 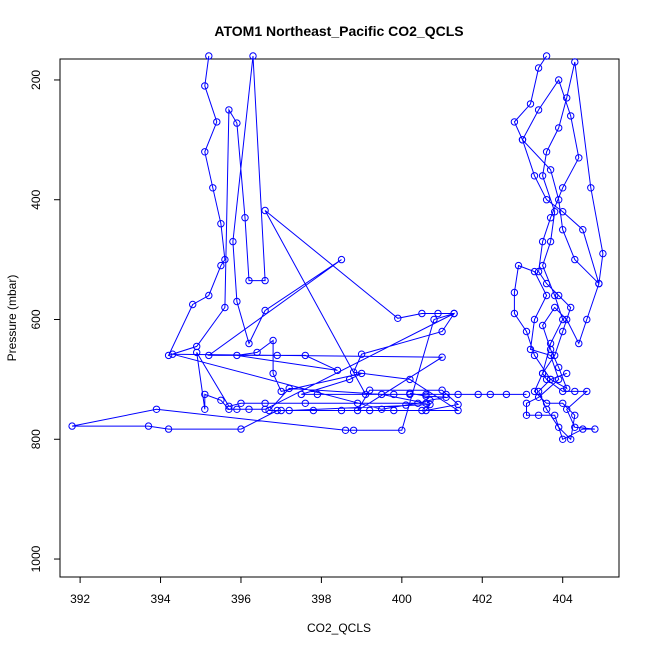 What do you see at coordinates (321, 591) in the screenshot?
I see `x-axis: 392 394 396 398 400 402 404` at bounding box center [321, 591].